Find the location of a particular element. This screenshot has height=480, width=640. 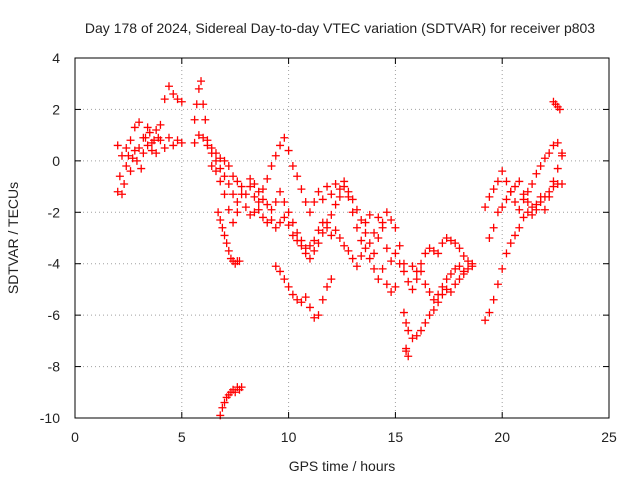

x-tick-label: 10 is located at coordinates (289, 437).